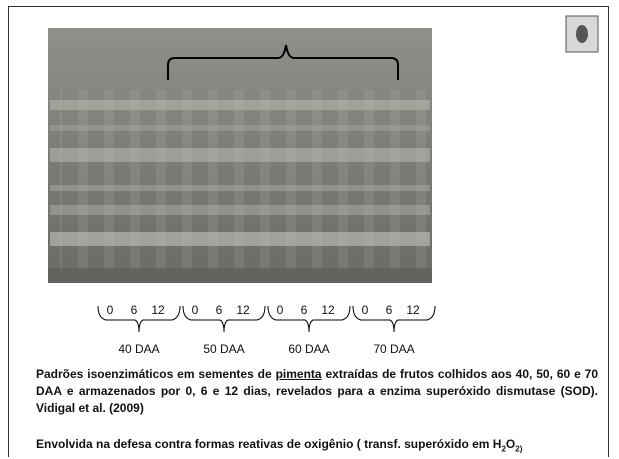 The width and height of the screenshot is (619, 459). What do you see at coordinates (223, 349) in the screenshot?
I see `group-label: 50 DAA` at bounding box center [223, 349].